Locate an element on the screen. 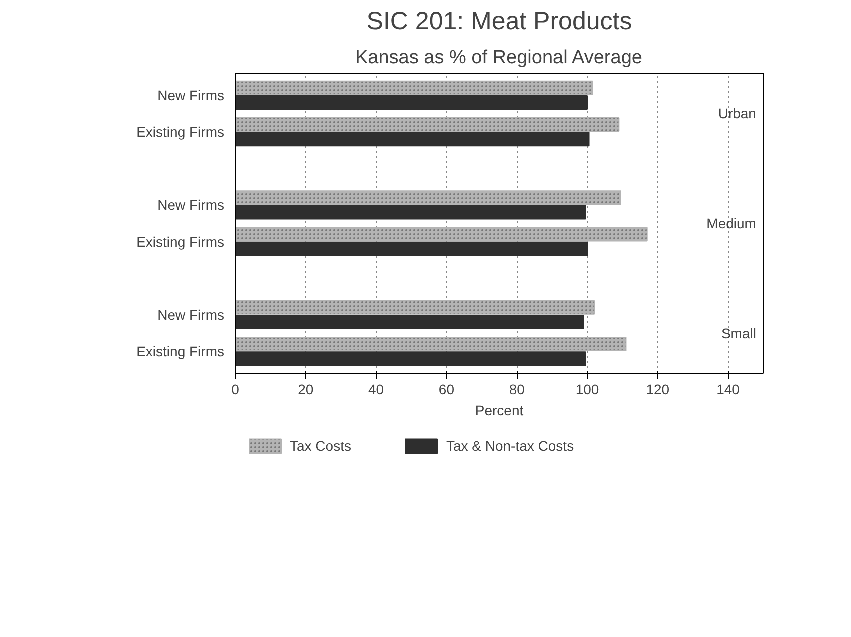  legend-label: Tax & Non-tax Costs is located at coordinates (510, 446).